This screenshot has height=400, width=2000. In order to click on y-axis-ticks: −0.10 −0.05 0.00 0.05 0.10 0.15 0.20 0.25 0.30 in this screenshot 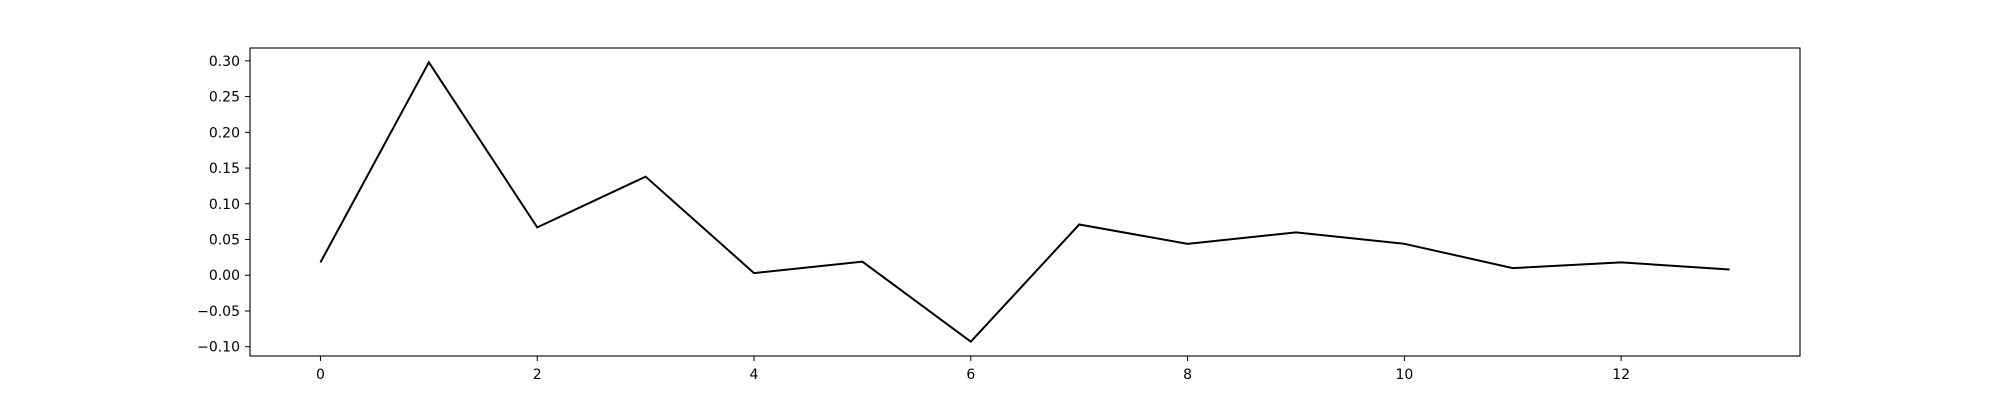, I will do `click(223, 205)`.